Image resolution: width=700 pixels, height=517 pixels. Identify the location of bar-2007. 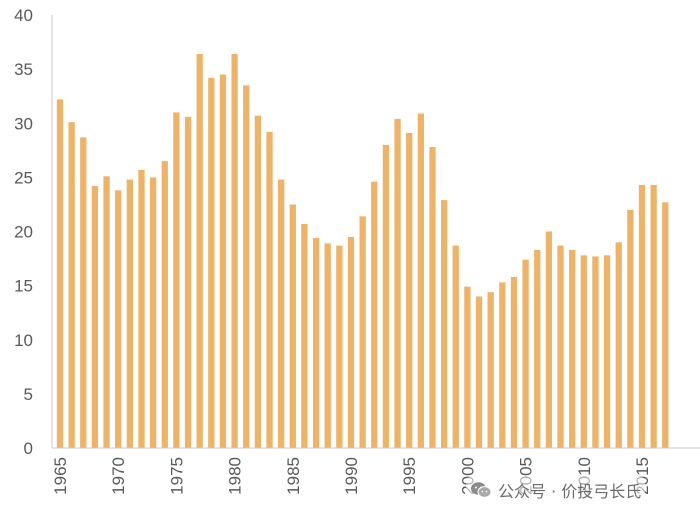
(549, 339).